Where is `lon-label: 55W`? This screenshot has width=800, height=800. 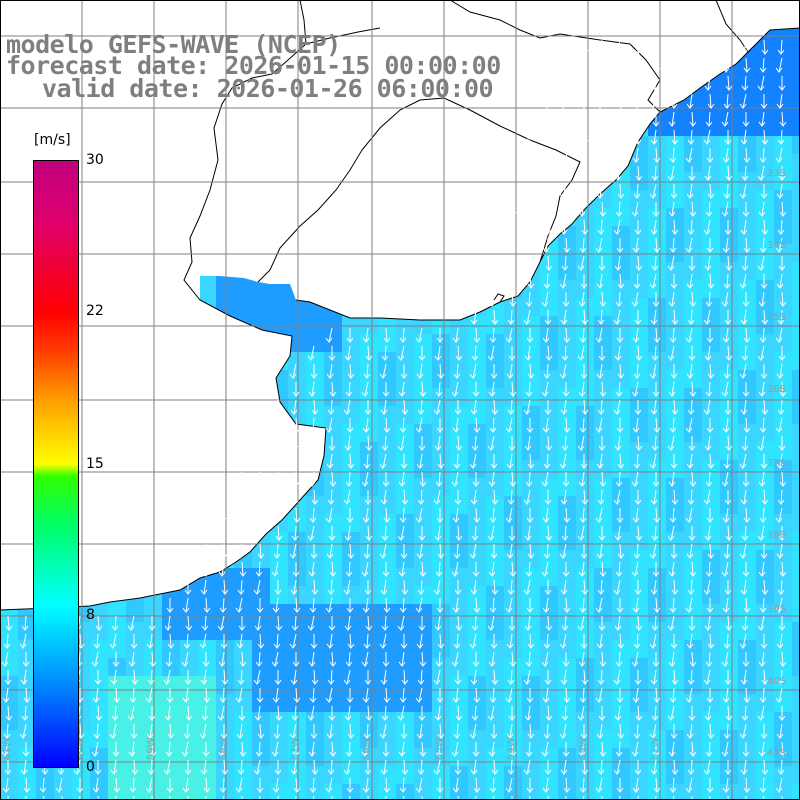
lon-label: 55W is located at coordinates (439, 748).